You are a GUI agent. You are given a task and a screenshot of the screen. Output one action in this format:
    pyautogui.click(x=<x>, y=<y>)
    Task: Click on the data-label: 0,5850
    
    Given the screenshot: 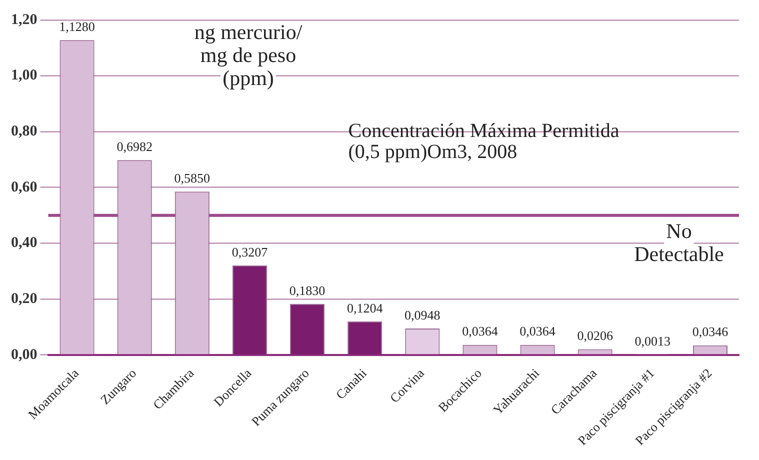 What is the action you would take?
    pyautogui.click(x=192, y=178)
    